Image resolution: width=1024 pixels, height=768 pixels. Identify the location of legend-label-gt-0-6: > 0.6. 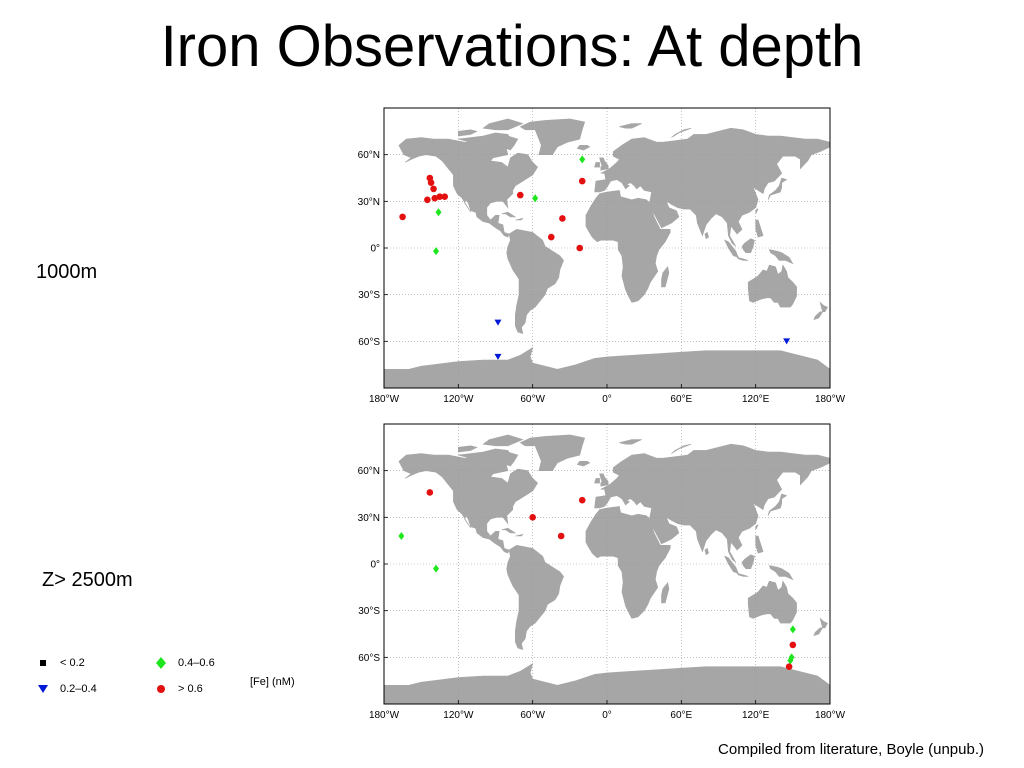
(190, 689).